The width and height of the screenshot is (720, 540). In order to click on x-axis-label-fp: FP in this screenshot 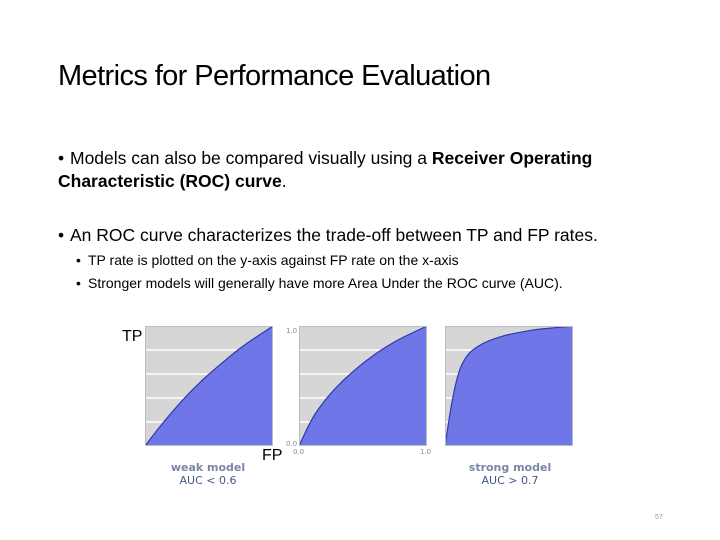, I will do `click(272, 455)`.